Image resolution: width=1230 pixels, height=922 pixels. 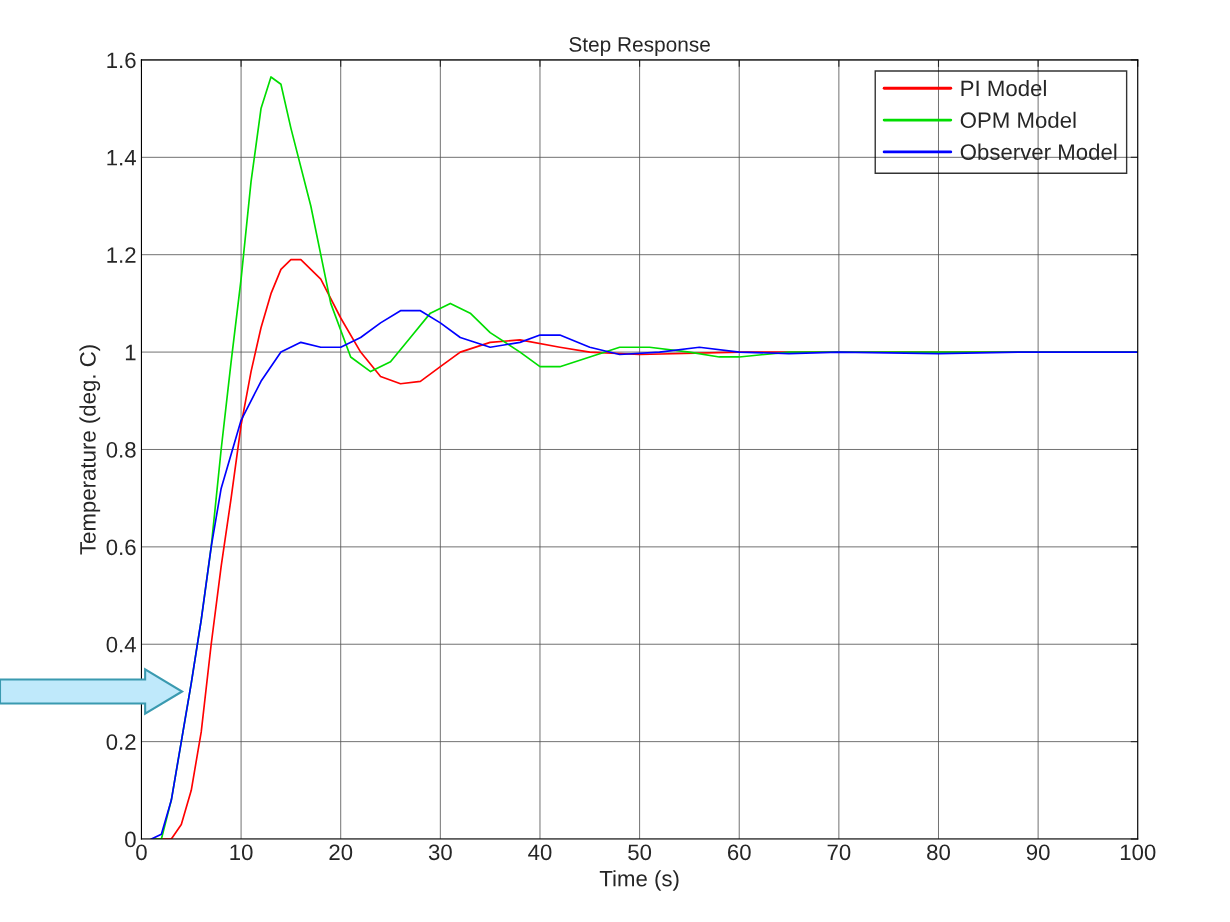 What do you see at coordinates (440, 852) in the screenshot?
I see `x-tick-label: 30` at bounding box center [440, 852].